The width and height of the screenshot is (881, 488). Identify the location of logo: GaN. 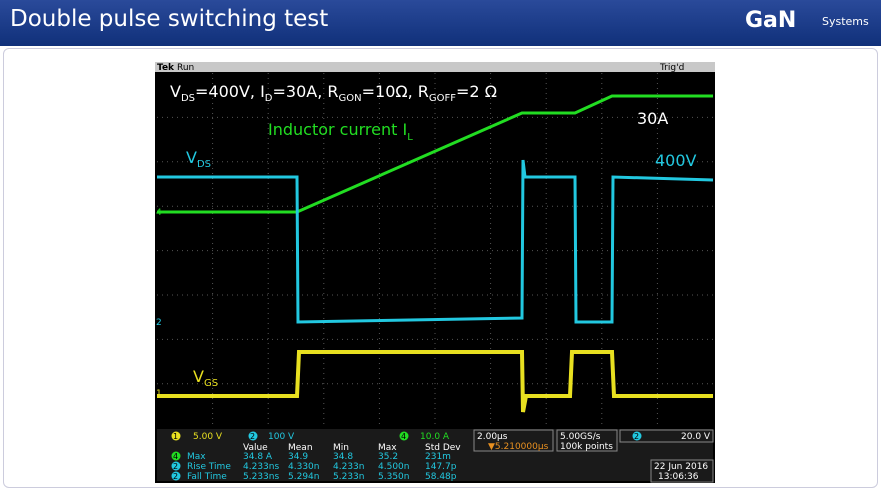
(771, 20).